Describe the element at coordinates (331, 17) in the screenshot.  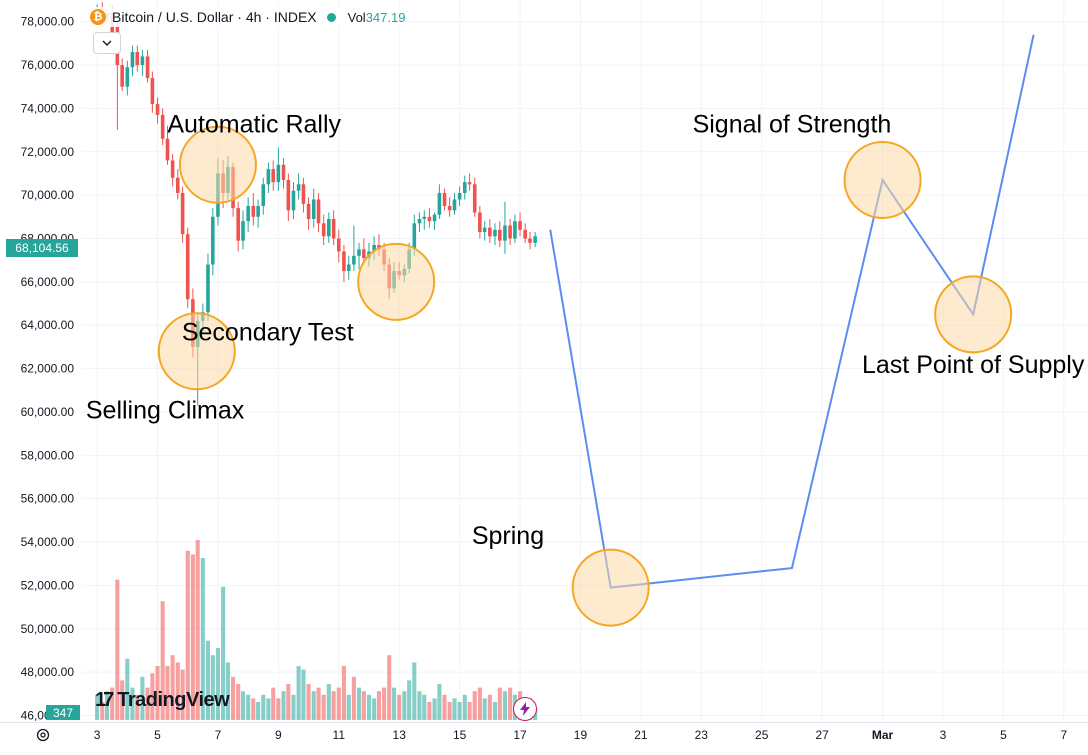
I see `market-status-icon` at that location.